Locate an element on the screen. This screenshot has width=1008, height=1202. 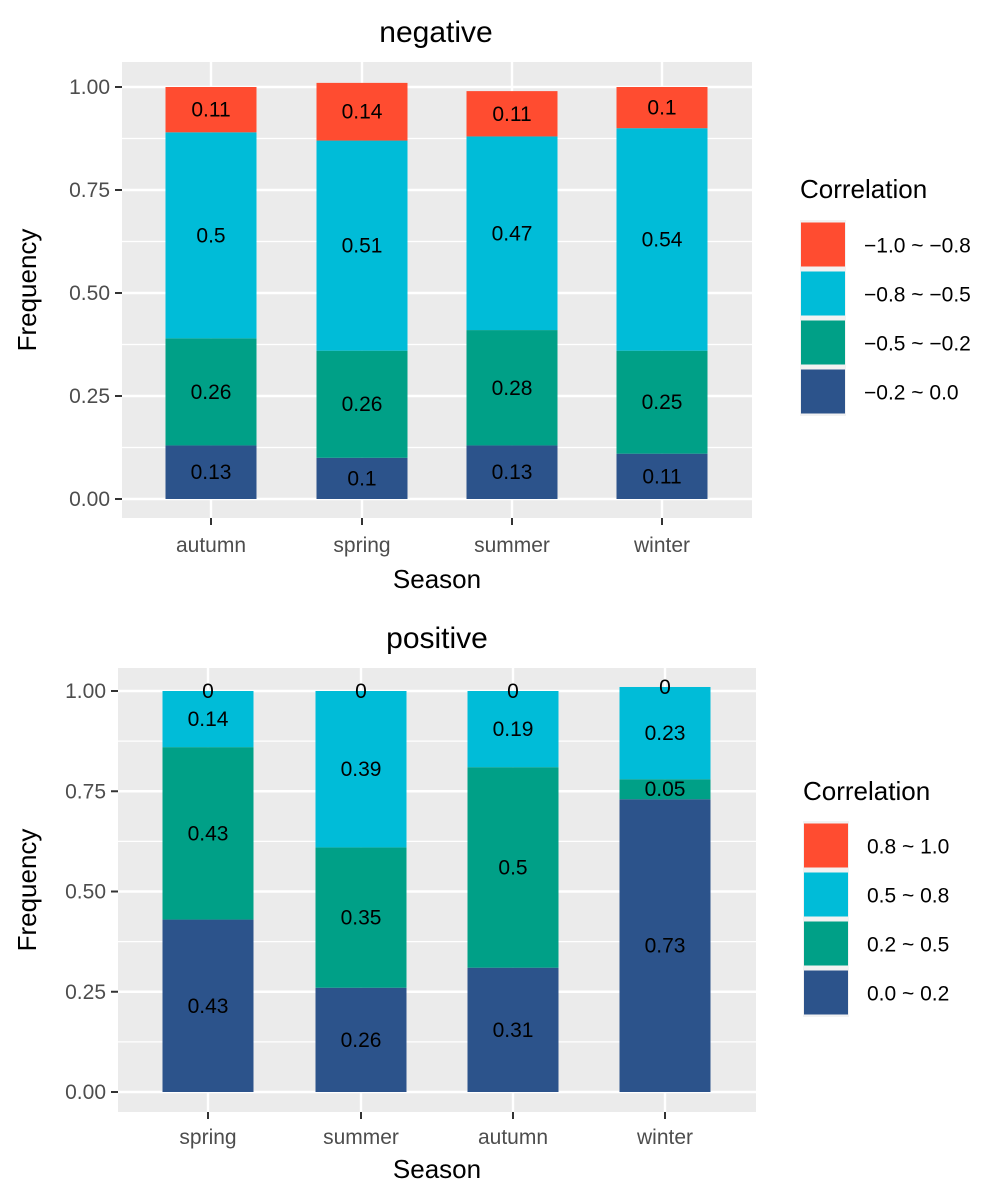
chart-0-bar-label-winter-series-0: 0.11 is located at coordinates (661, 476).